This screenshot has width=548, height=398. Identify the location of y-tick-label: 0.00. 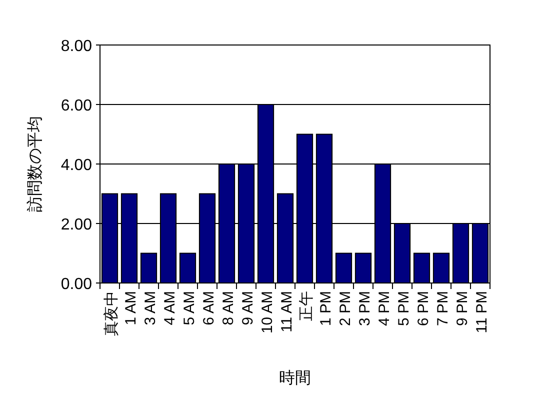
(76, 284).